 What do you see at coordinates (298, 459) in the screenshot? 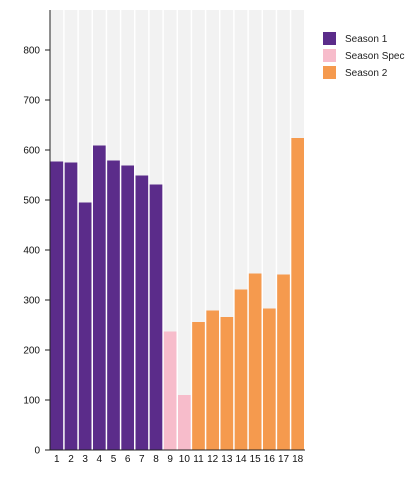
I see `x-tick-label: 18` at bounding box center [298, 459].